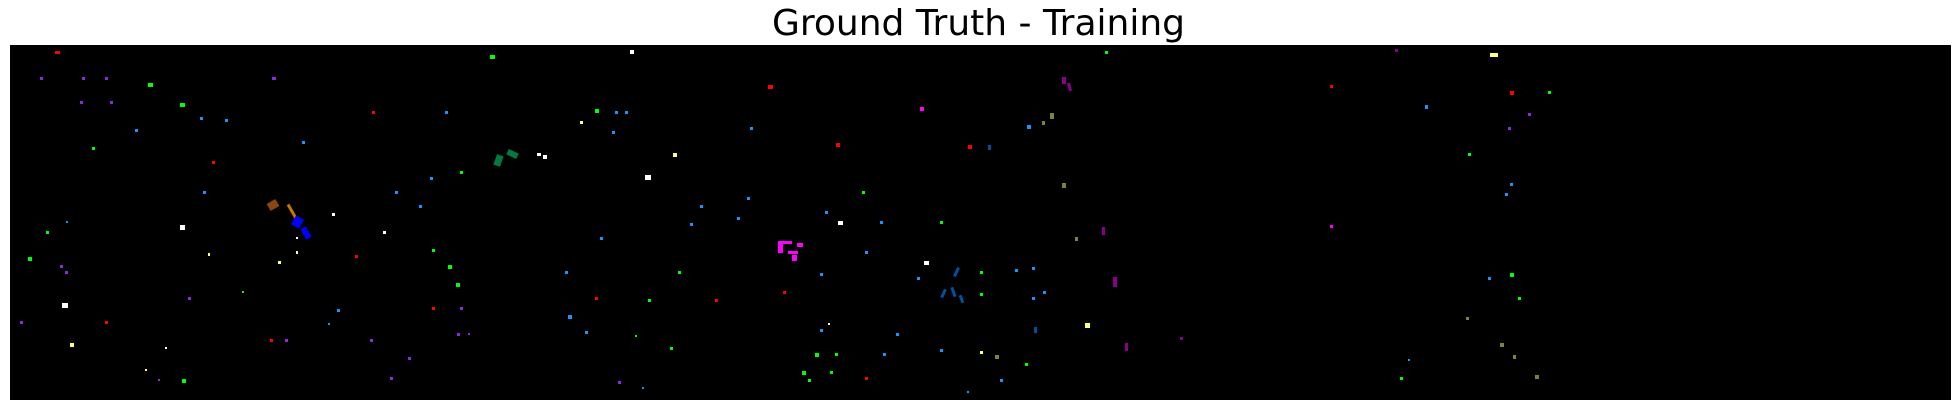  Describe the element at coordinates (978, 23) in the screenshot. I see `figure-title: Ground Truth - Training` at that location.